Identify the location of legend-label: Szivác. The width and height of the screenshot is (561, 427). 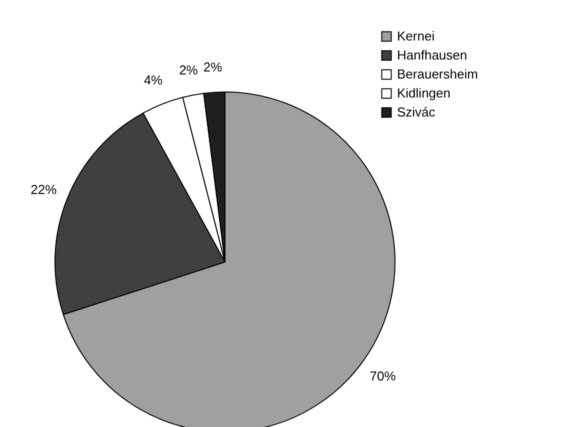
(416, 112).